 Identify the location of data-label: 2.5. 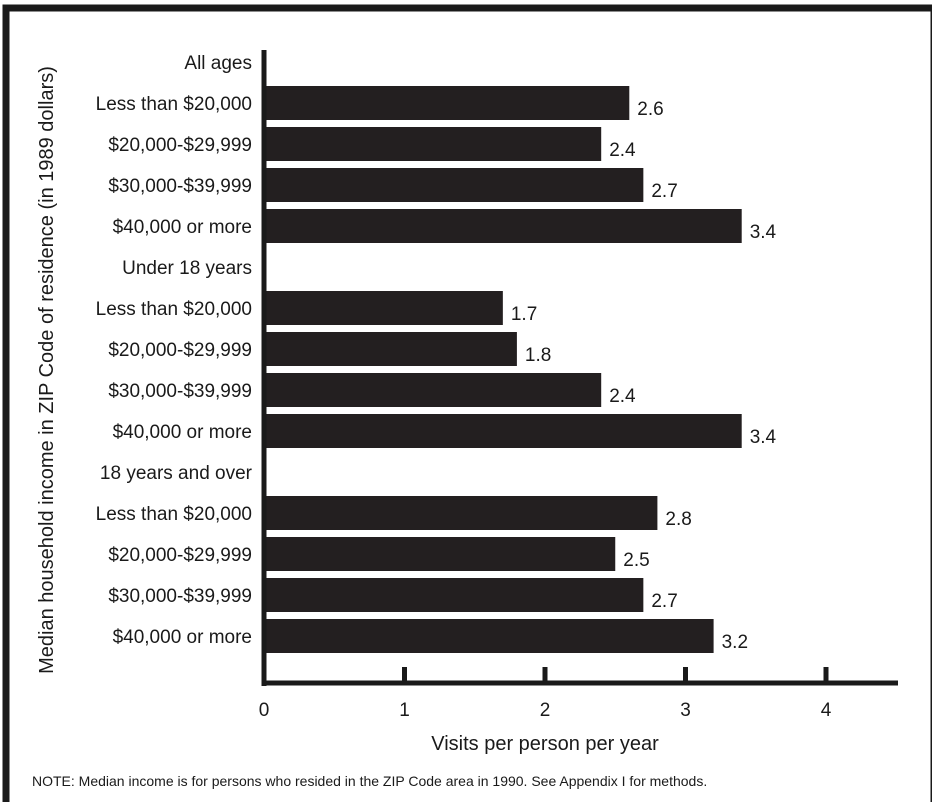
(636, 560).